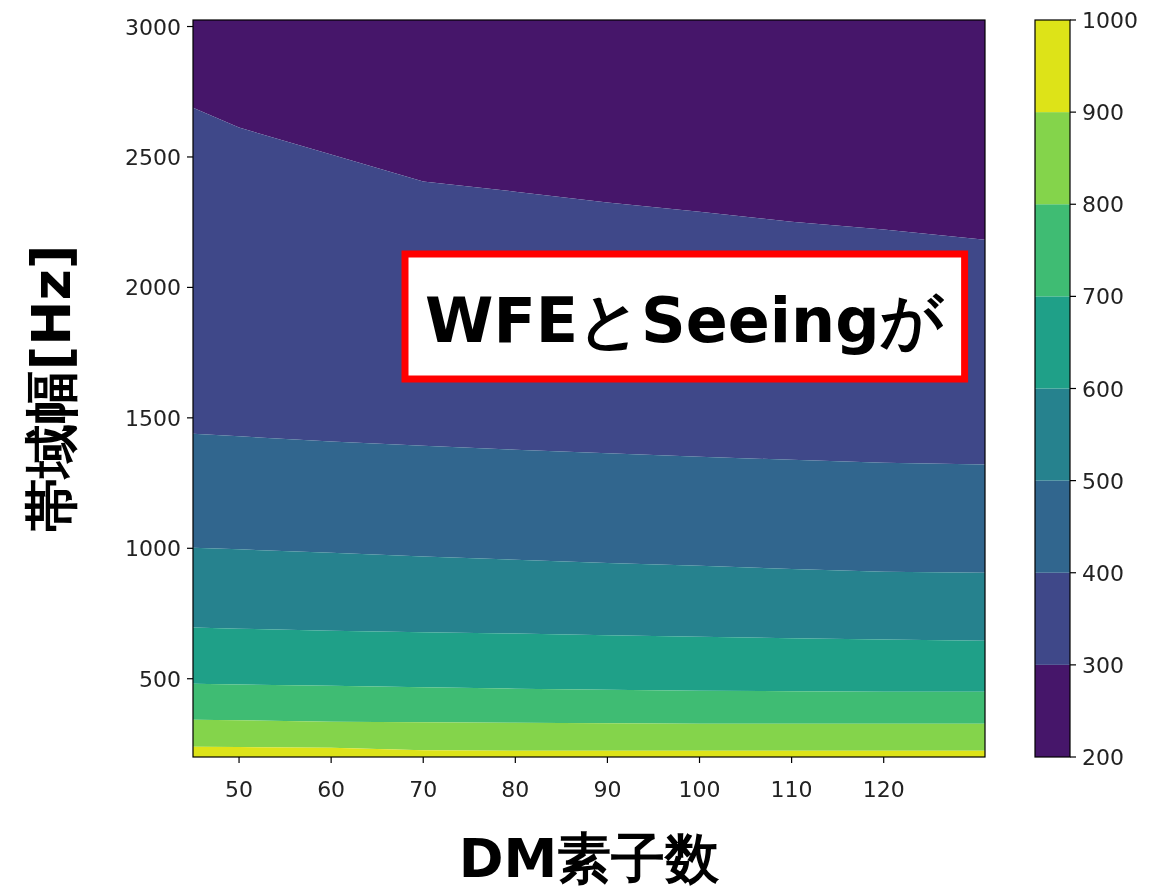 The image size is (1163, 888). I want to click on x-tick-label: 70, so click(423, 789).